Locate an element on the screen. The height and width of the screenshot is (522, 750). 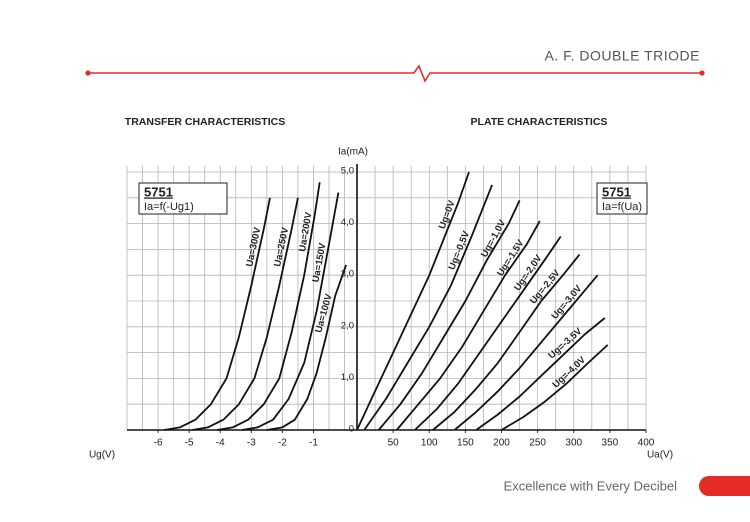
curve-label-group: Ug=-4,0V is located at coordinates (570, 372).